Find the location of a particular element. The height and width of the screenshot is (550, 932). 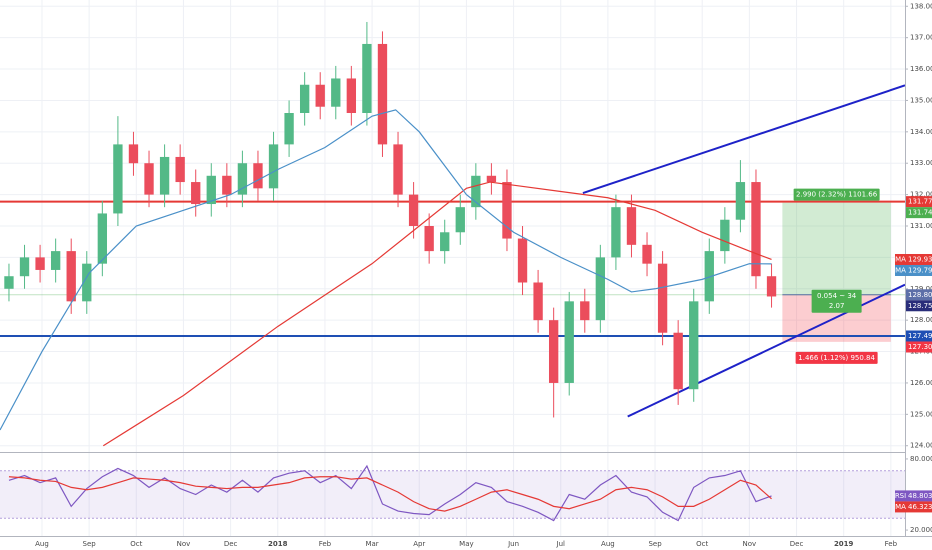

x-tick-label: Mar is located at coordinates (371, 544).